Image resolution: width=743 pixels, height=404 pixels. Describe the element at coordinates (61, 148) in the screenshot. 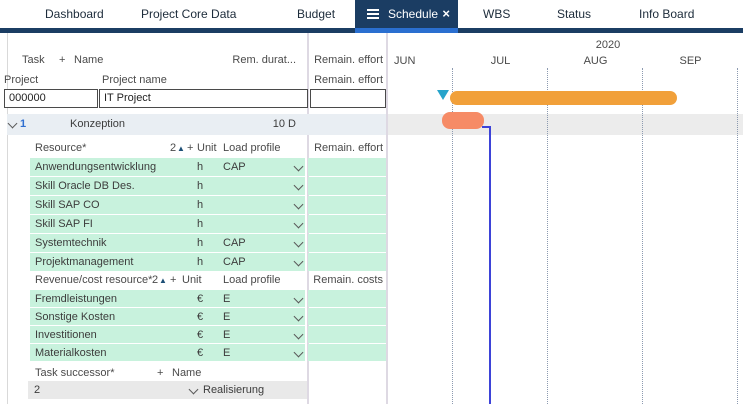

I see `resource-header-title: Resource*` at that location.